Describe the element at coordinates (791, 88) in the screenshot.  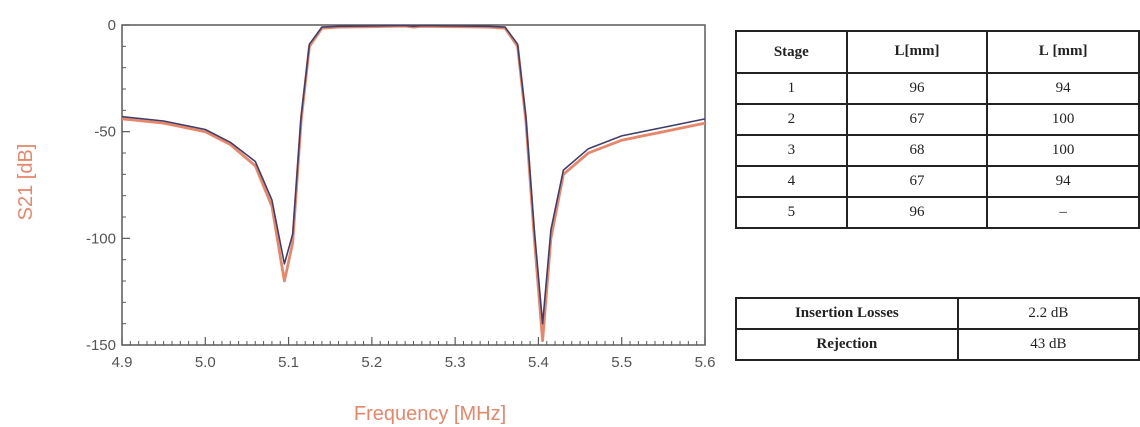
I see `table-cell: 1` at that location.